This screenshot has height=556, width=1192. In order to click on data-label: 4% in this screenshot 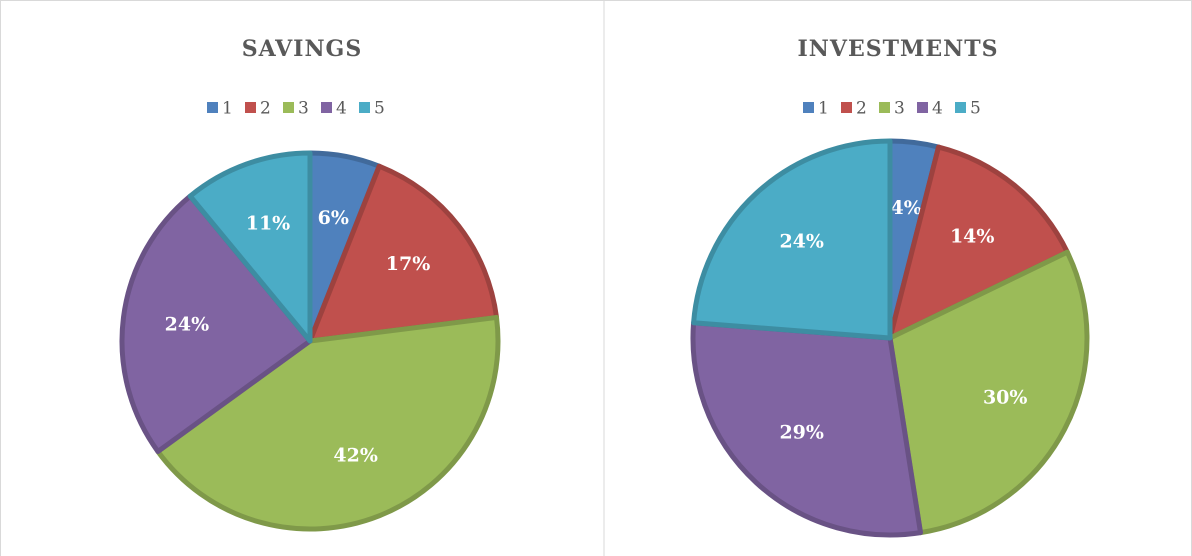, I will do `click(905, 208)`.